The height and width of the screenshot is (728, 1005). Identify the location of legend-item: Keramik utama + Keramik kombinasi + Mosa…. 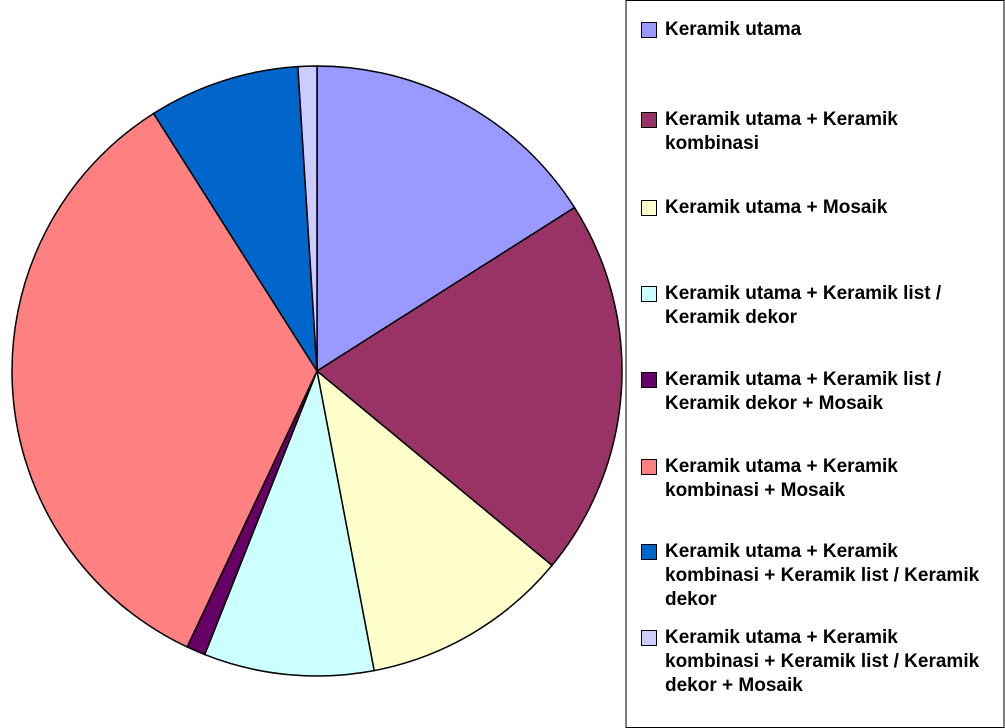
(816, 479).